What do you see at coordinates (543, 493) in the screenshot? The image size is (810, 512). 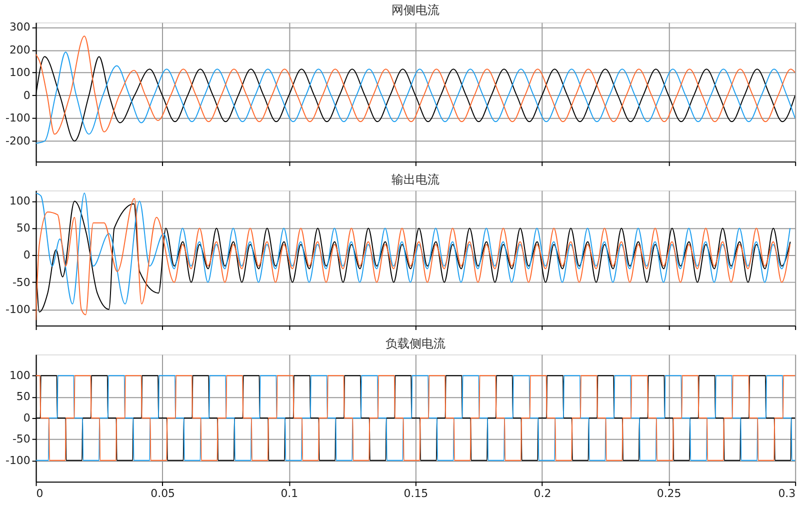 I see `x-tick-label: 0.2` at bounding box center [543, 493].